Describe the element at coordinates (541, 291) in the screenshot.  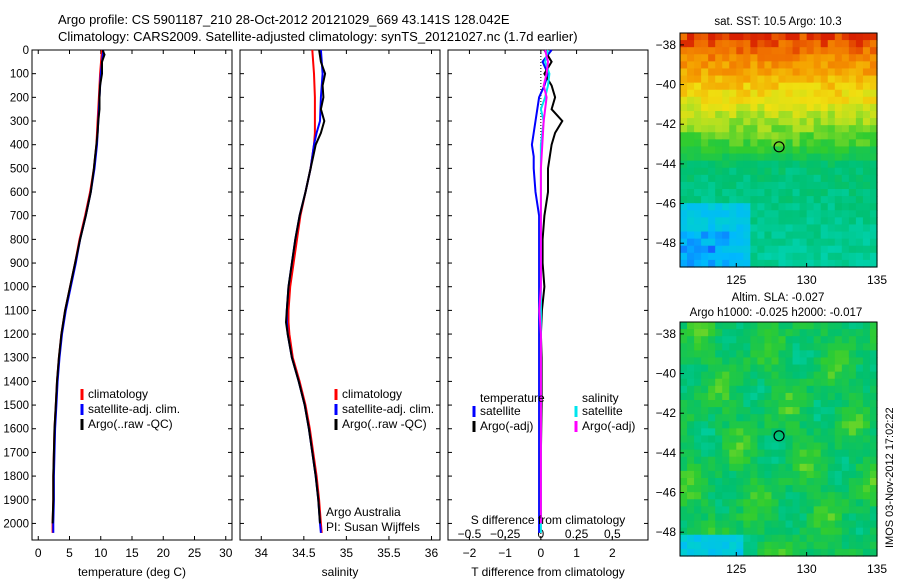
I see `series-line-temperature-satellite` at that location.